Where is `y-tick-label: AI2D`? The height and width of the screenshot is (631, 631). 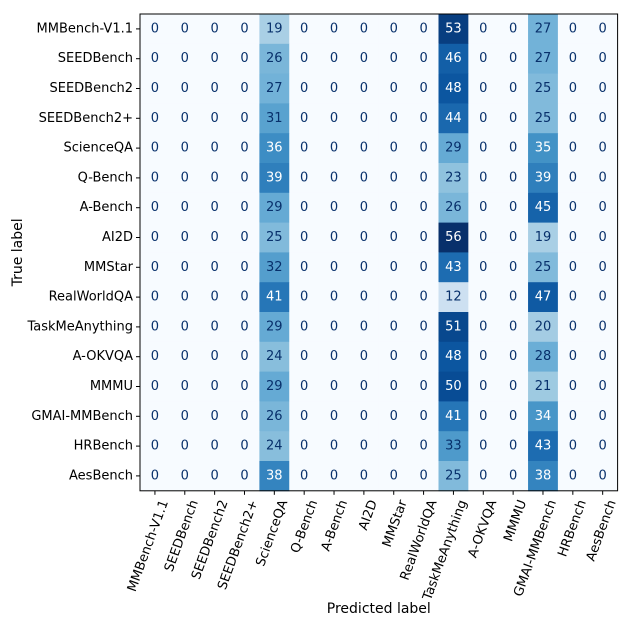
y-tick-label: AI2D is located at coordinates (117, 237).